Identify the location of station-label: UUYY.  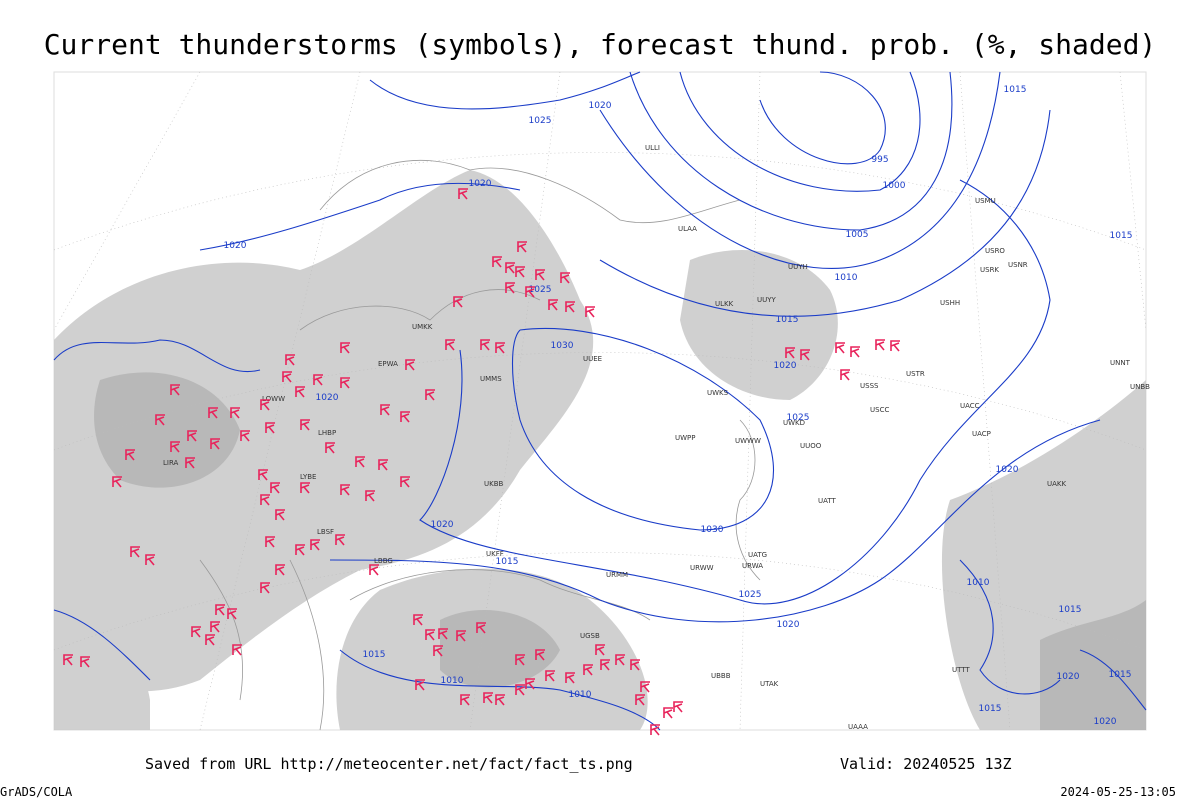
(767, 300).